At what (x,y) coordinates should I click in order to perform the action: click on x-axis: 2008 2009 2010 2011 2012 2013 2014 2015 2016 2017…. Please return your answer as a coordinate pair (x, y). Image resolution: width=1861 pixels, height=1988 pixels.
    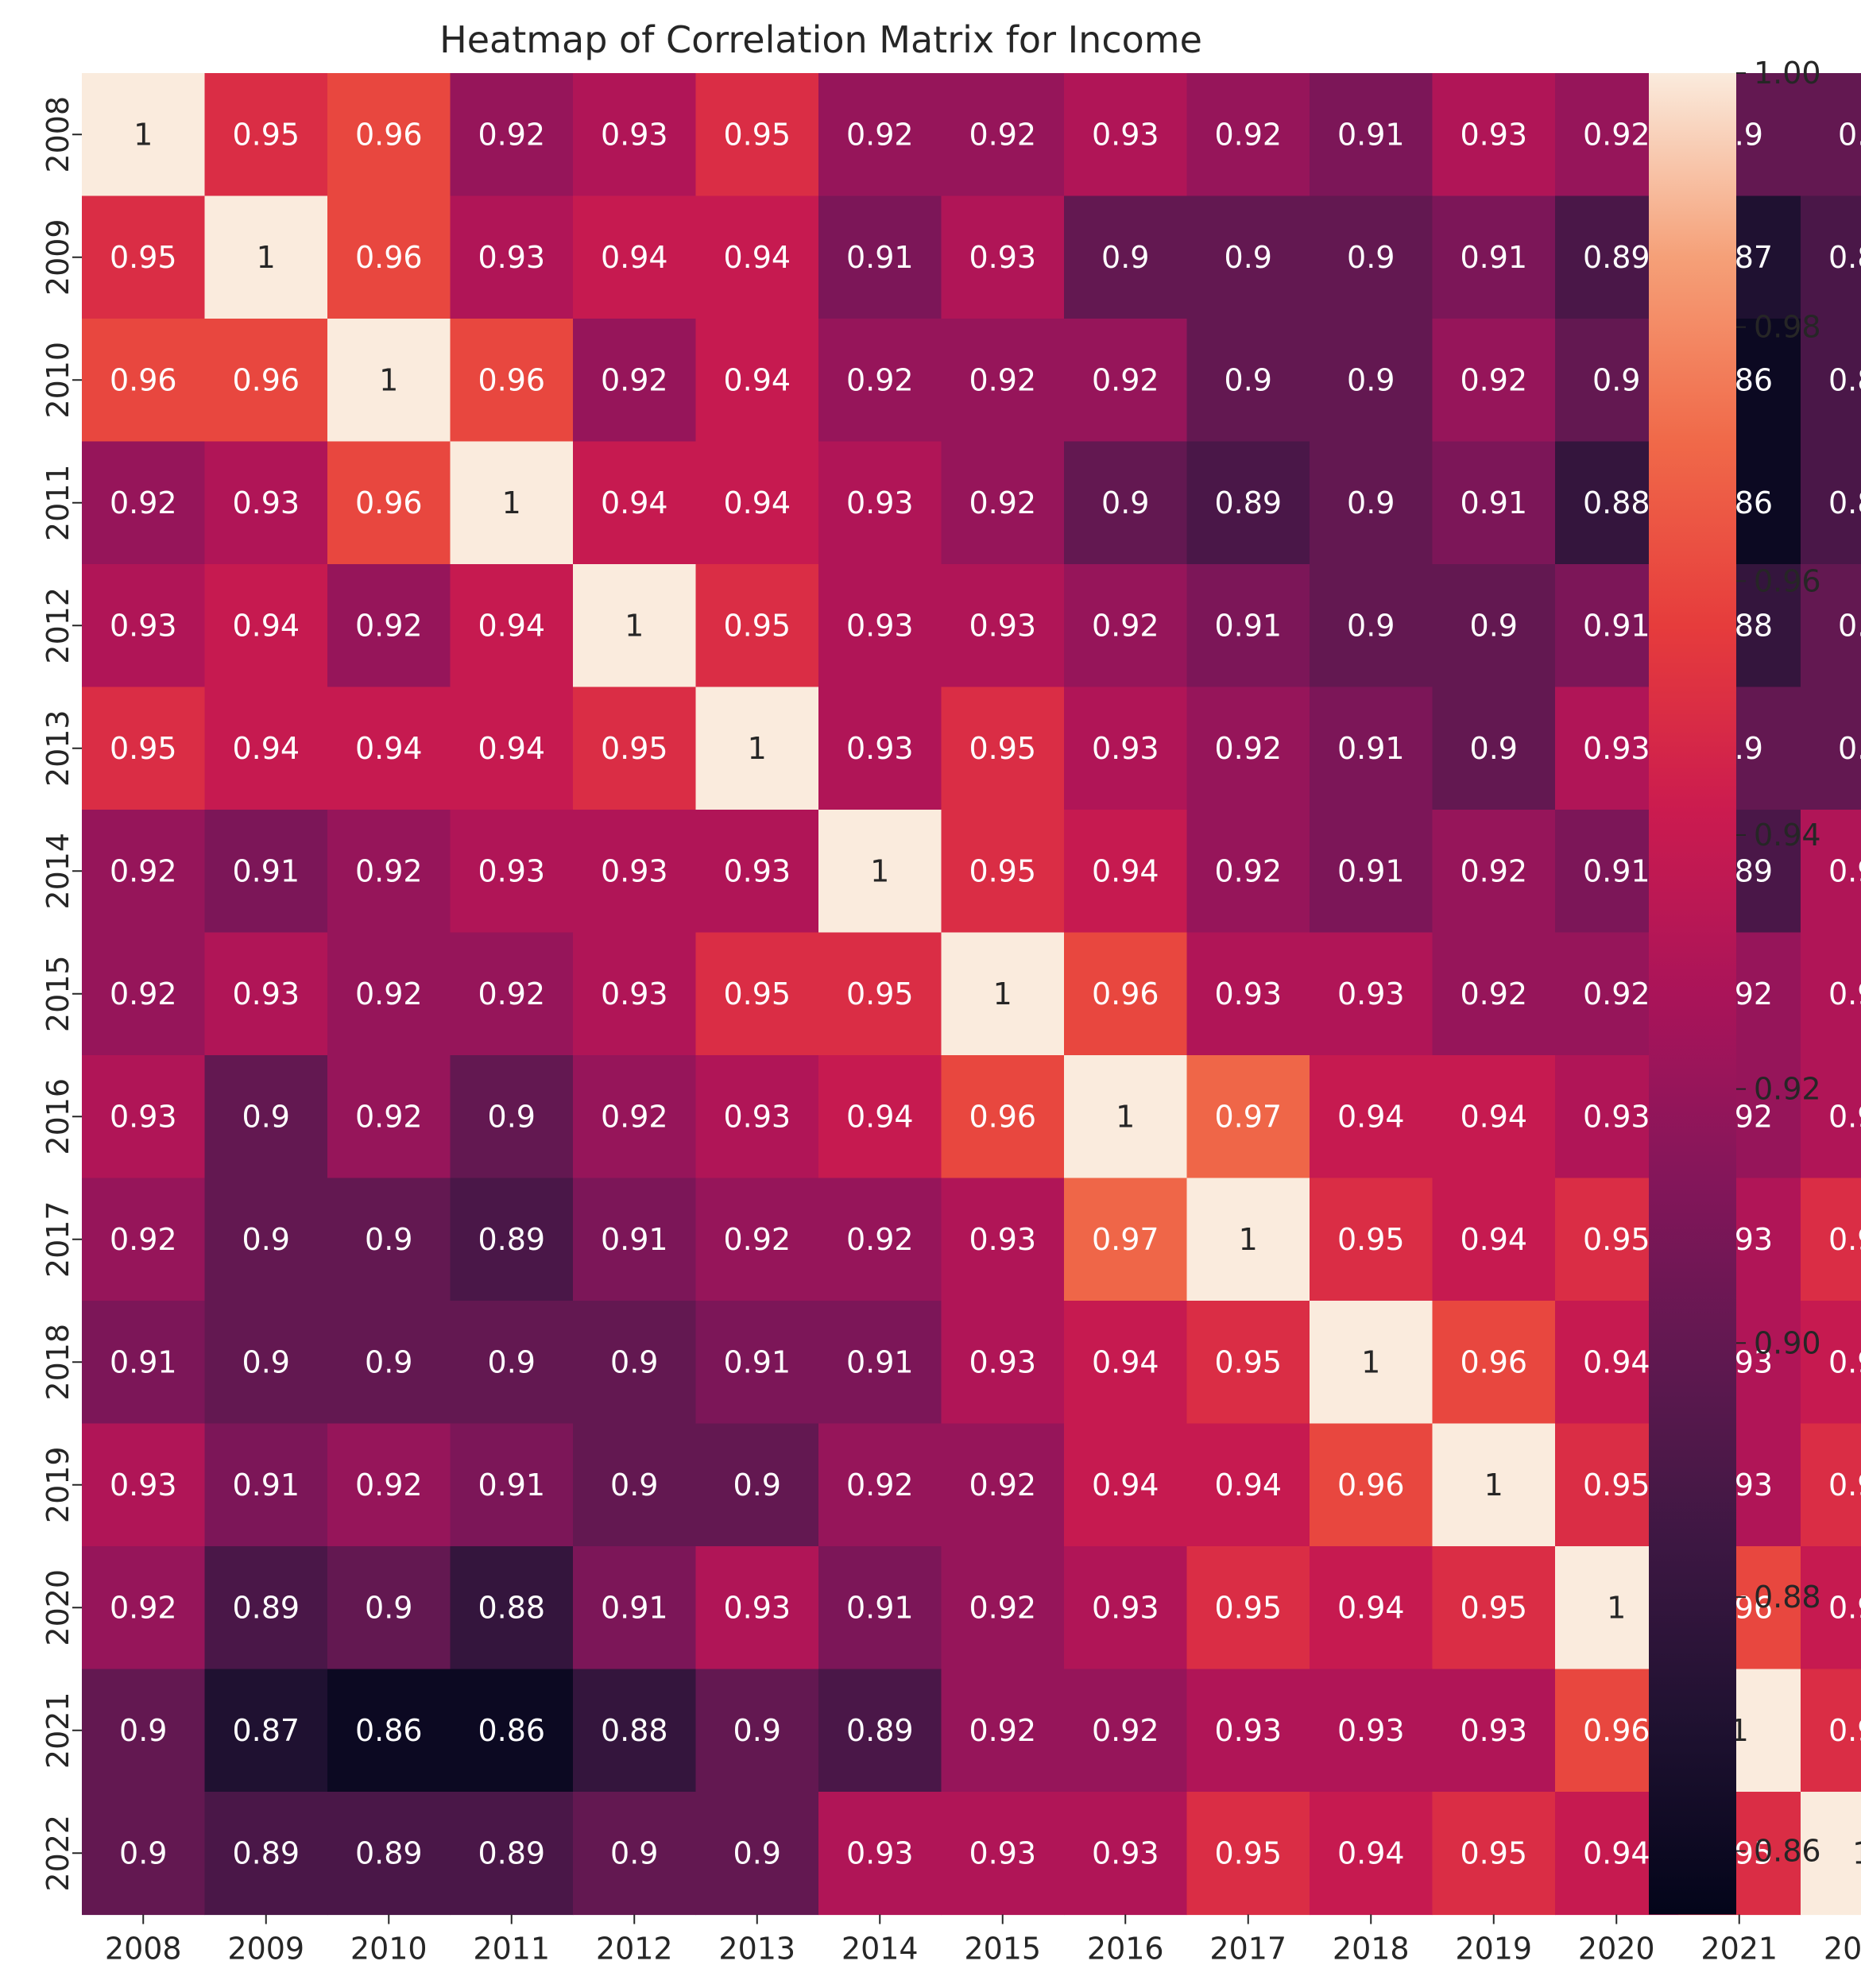
    Looking at the image, I should click on (983, 1940).